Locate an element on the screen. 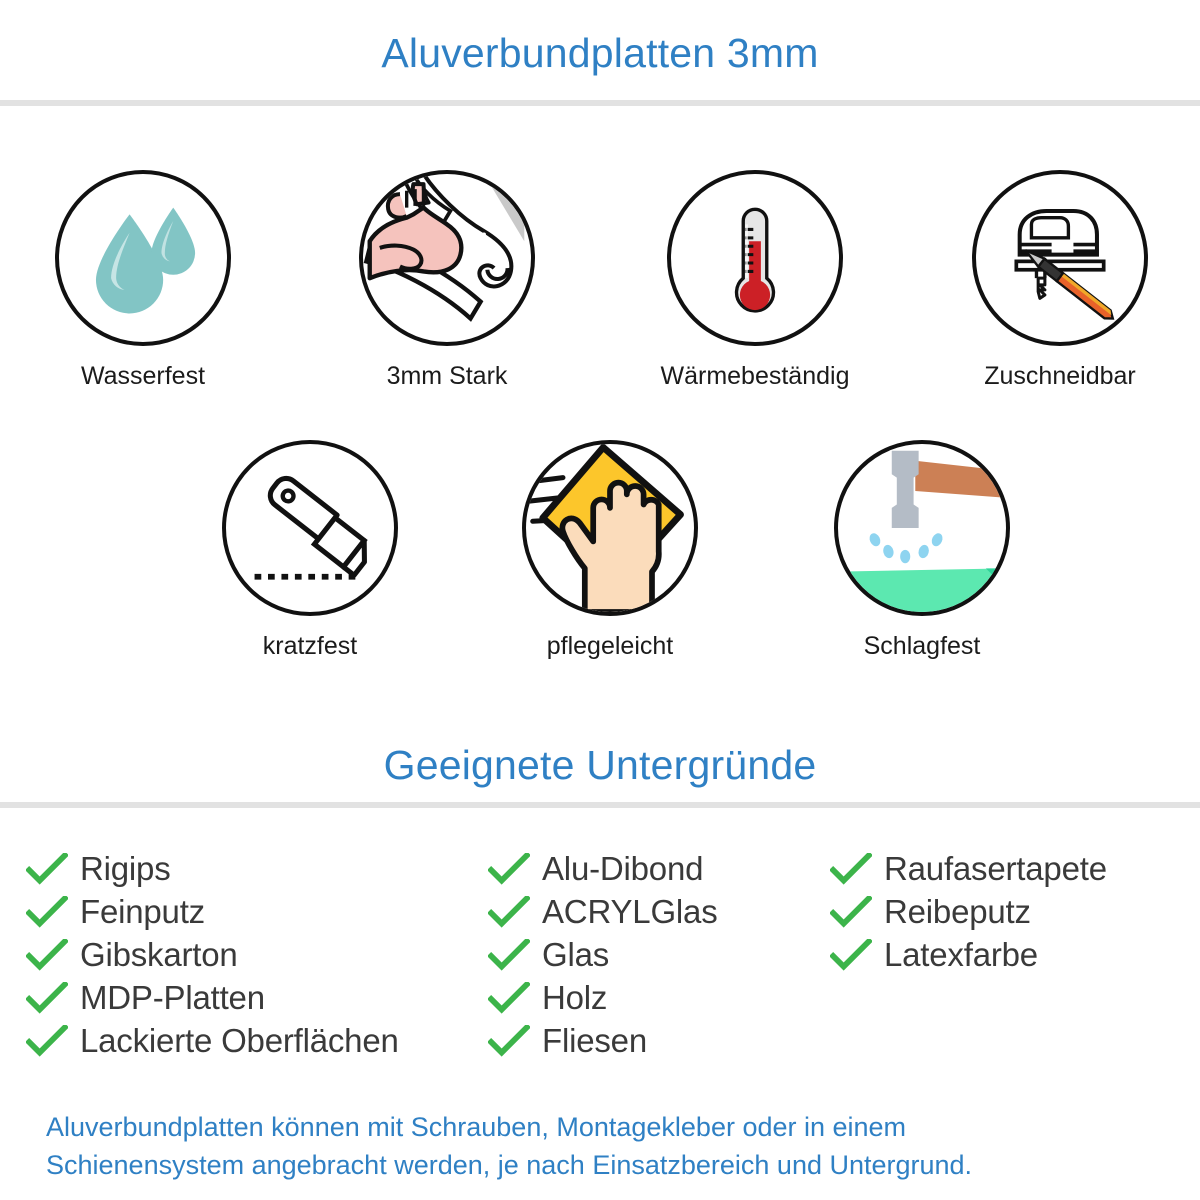  list-item: ACRYLGlas is located at coordinates (654, 912).